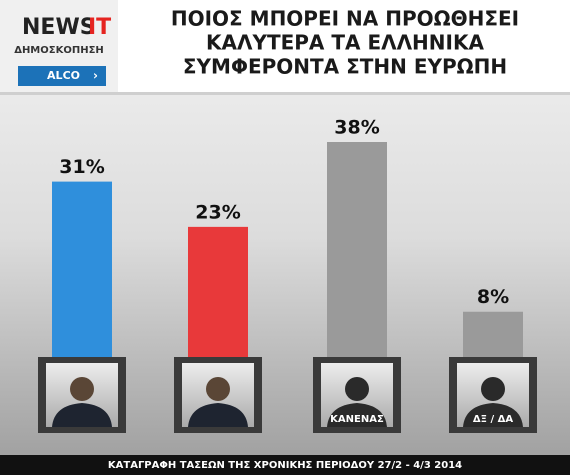 This screenshot has width=570, height=475. What do you see at coordinates (285, 93) in the screenshot?
I see `header-edge` at bounding box center [285, 93].